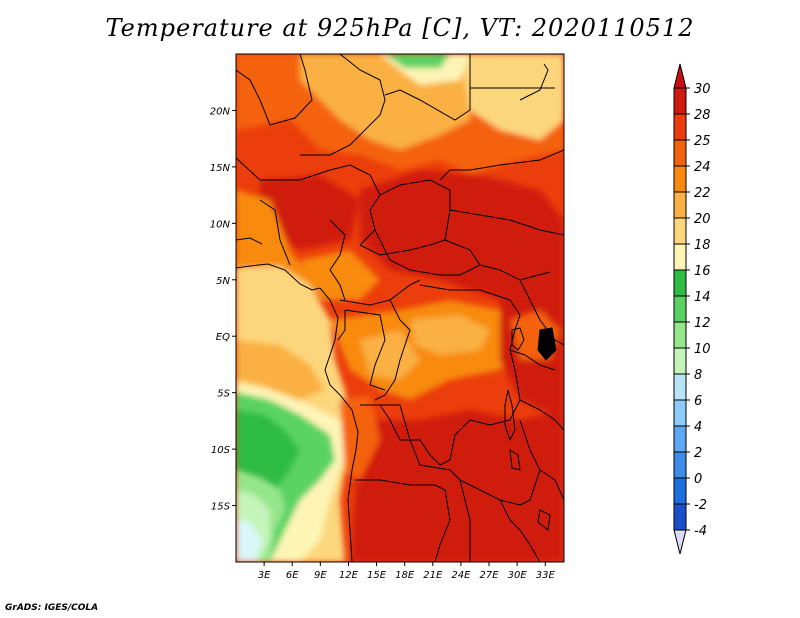  I want to click on colorbar-label: 6, so click(698, 401).